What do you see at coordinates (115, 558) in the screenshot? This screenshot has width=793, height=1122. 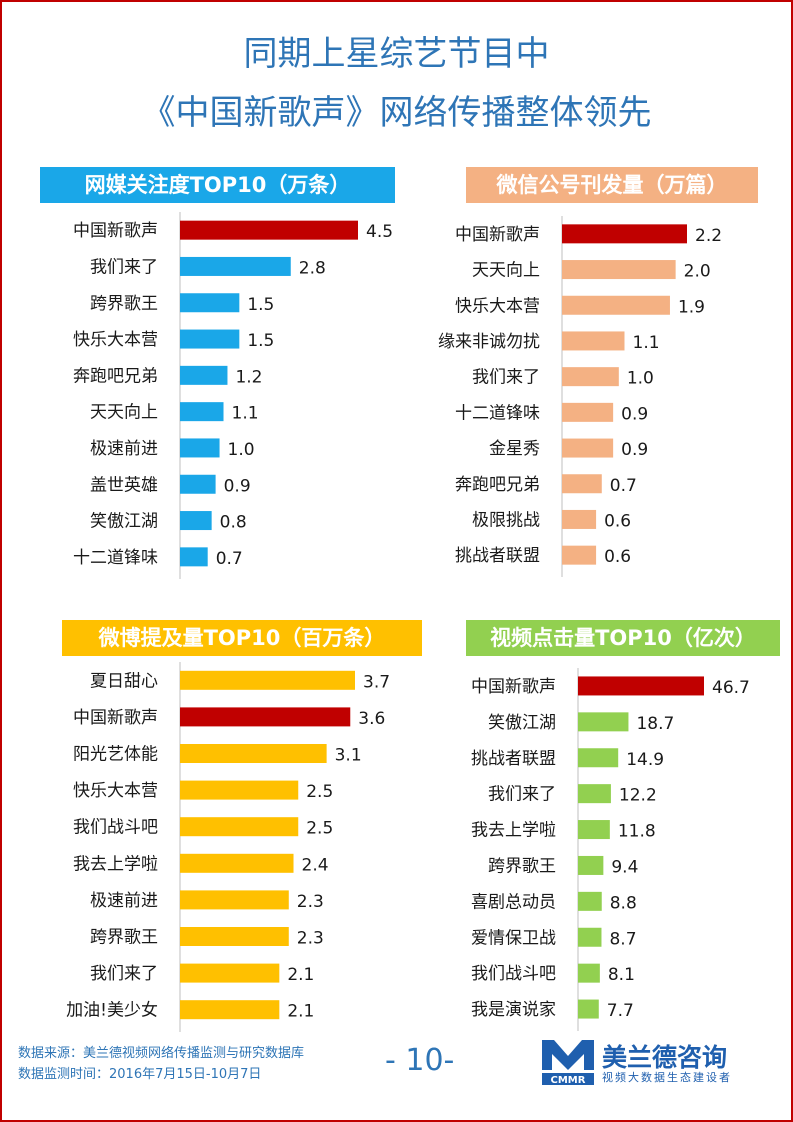 I see `category-label: 十二道锋味` at bounding box center [115, 558].